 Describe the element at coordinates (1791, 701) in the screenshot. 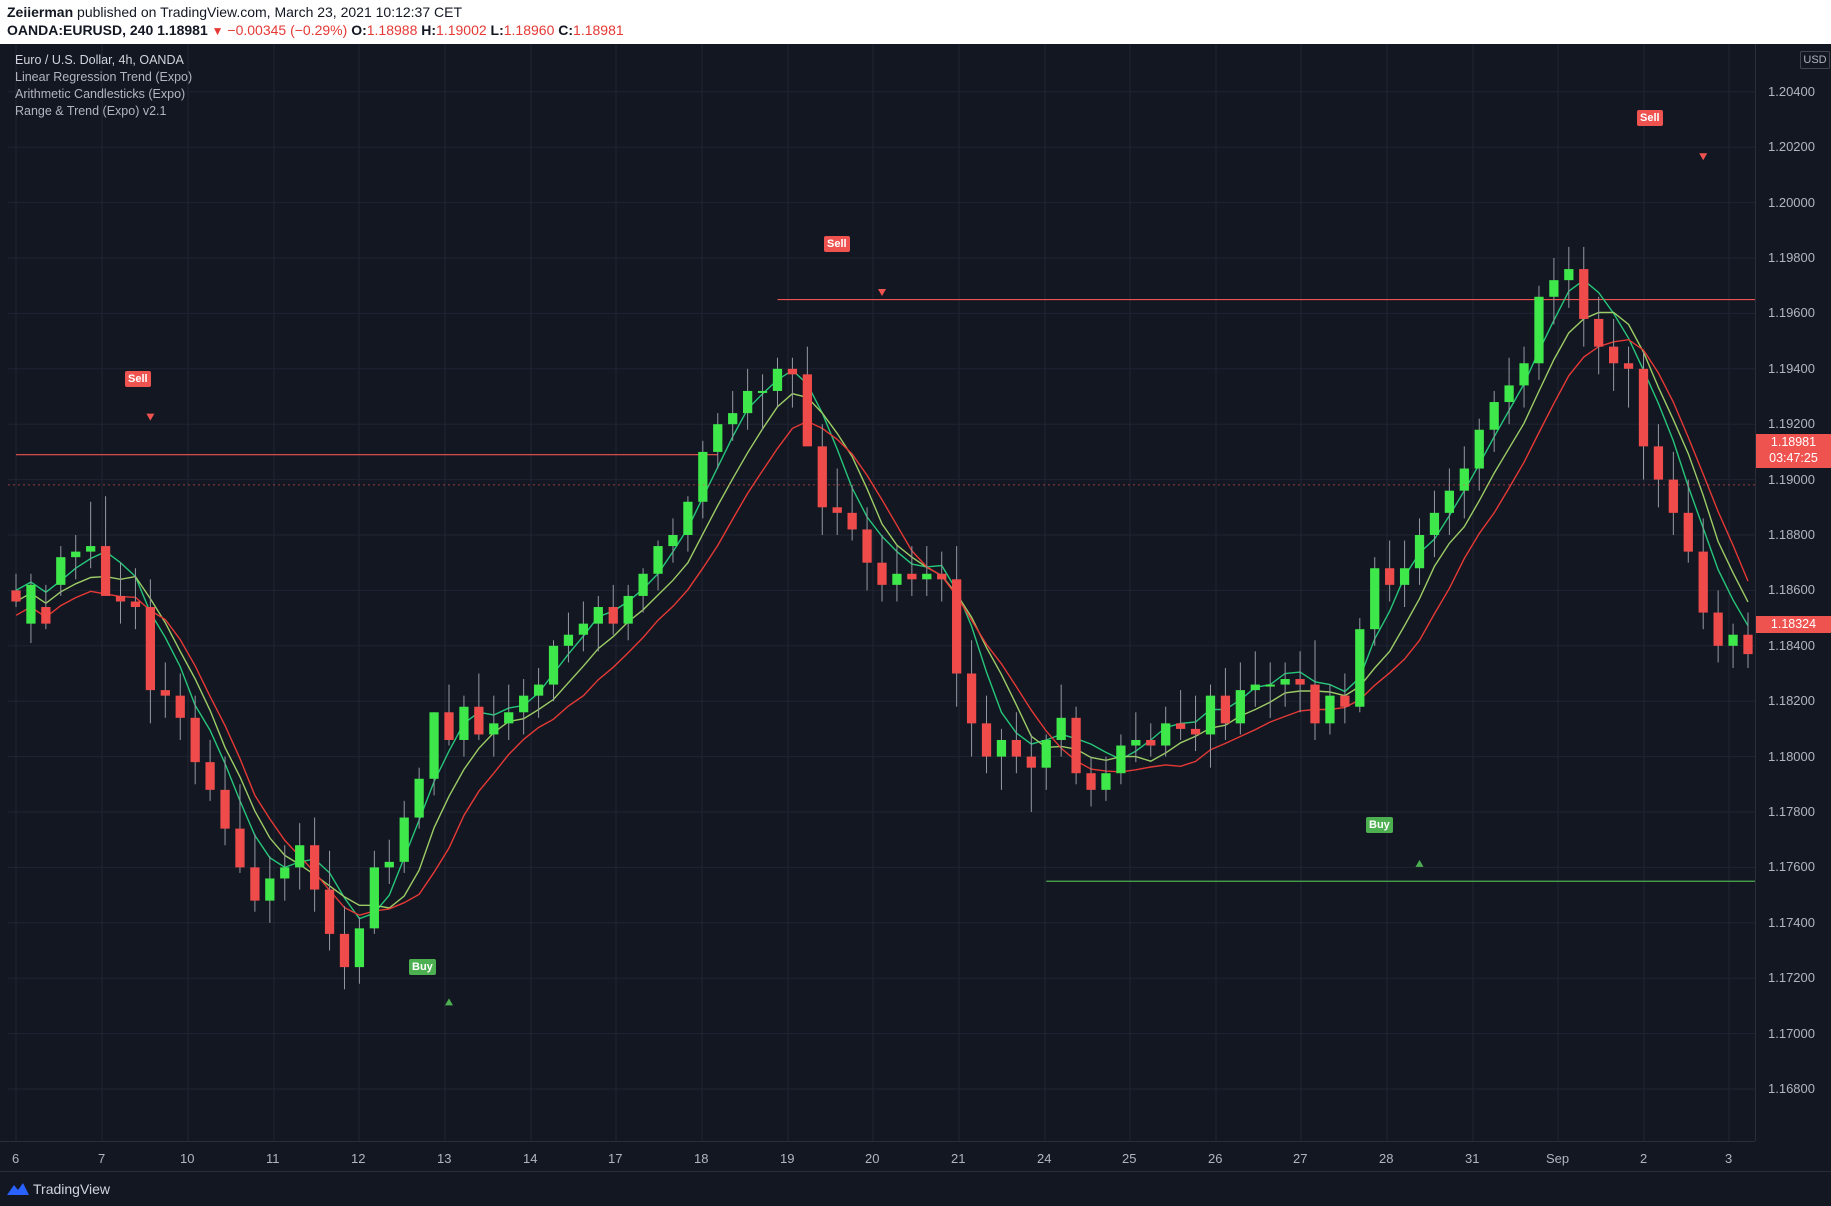

I see `price-tick-label: 1.18200` at that location.